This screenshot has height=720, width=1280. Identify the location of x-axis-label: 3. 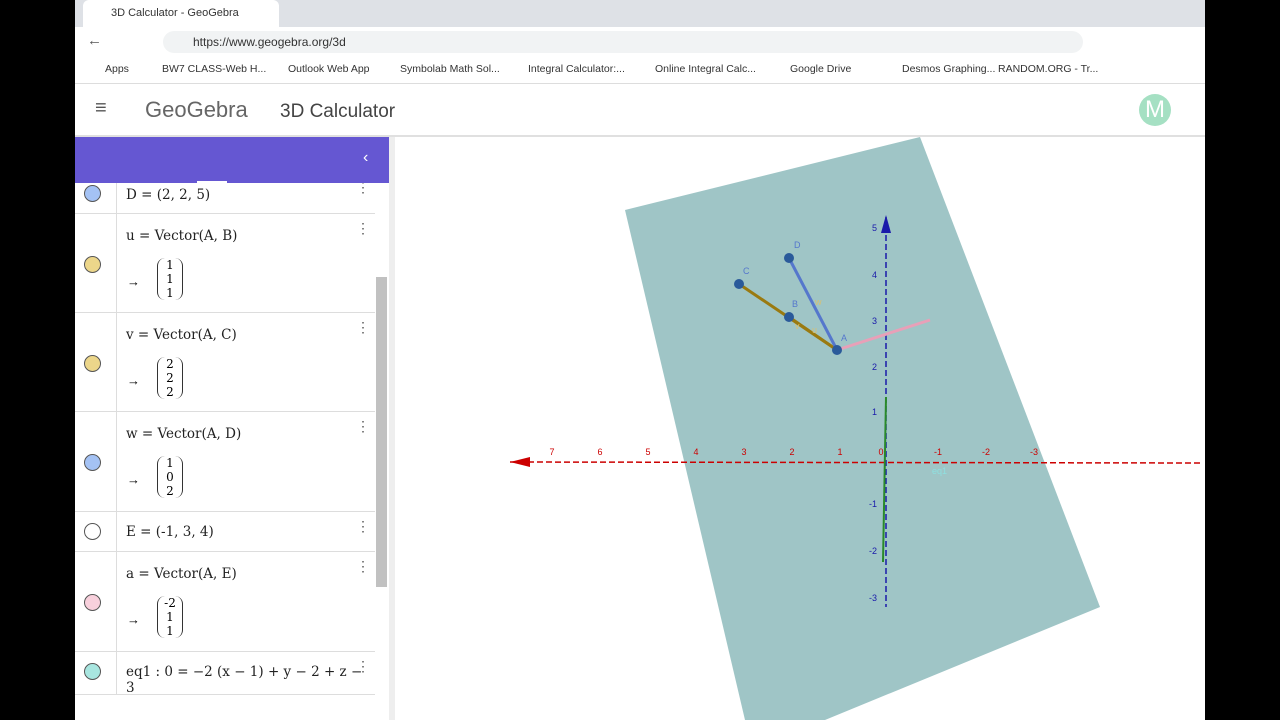
(743, 452).